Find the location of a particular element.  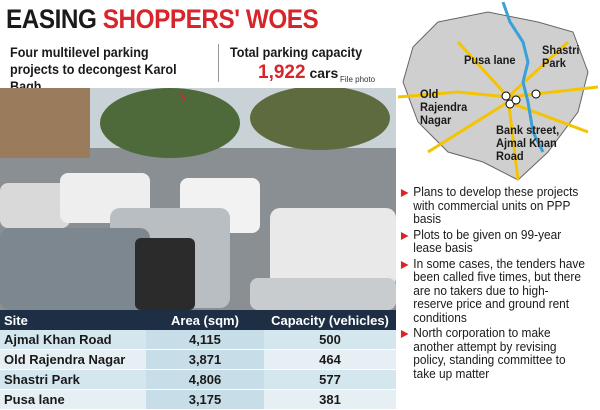

table-row: Old Rajendra Nagar 3,871 464 is located at coordinates (198, 359).